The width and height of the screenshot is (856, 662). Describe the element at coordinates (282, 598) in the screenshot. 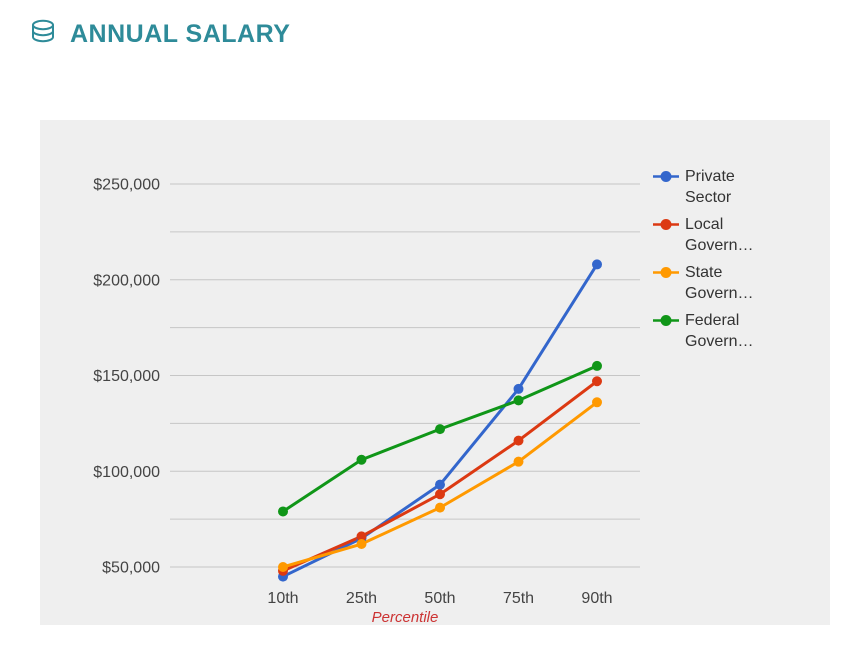

I see `svg-text: 10th` at that location.